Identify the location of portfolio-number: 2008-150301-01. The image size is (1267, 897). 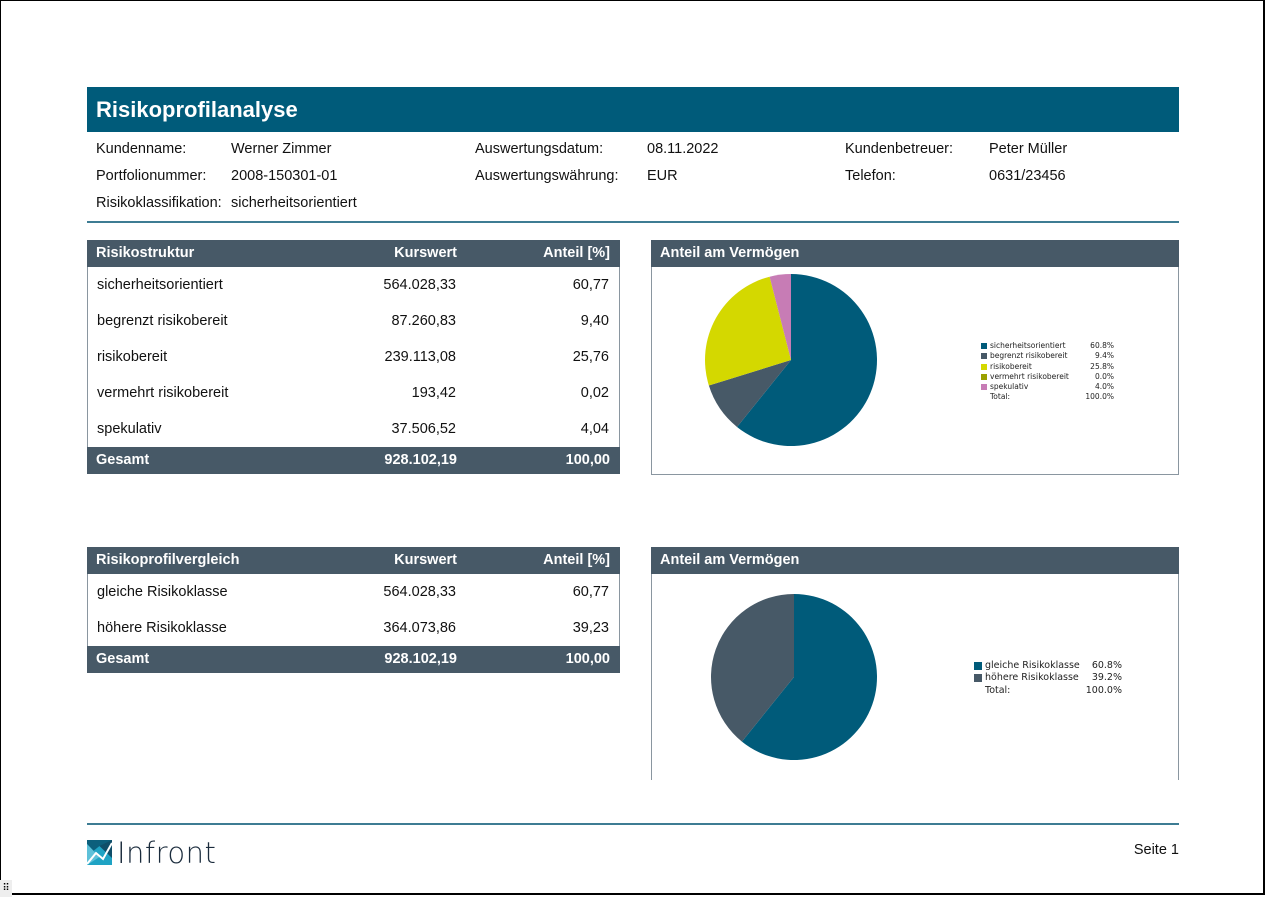
(284, 176).